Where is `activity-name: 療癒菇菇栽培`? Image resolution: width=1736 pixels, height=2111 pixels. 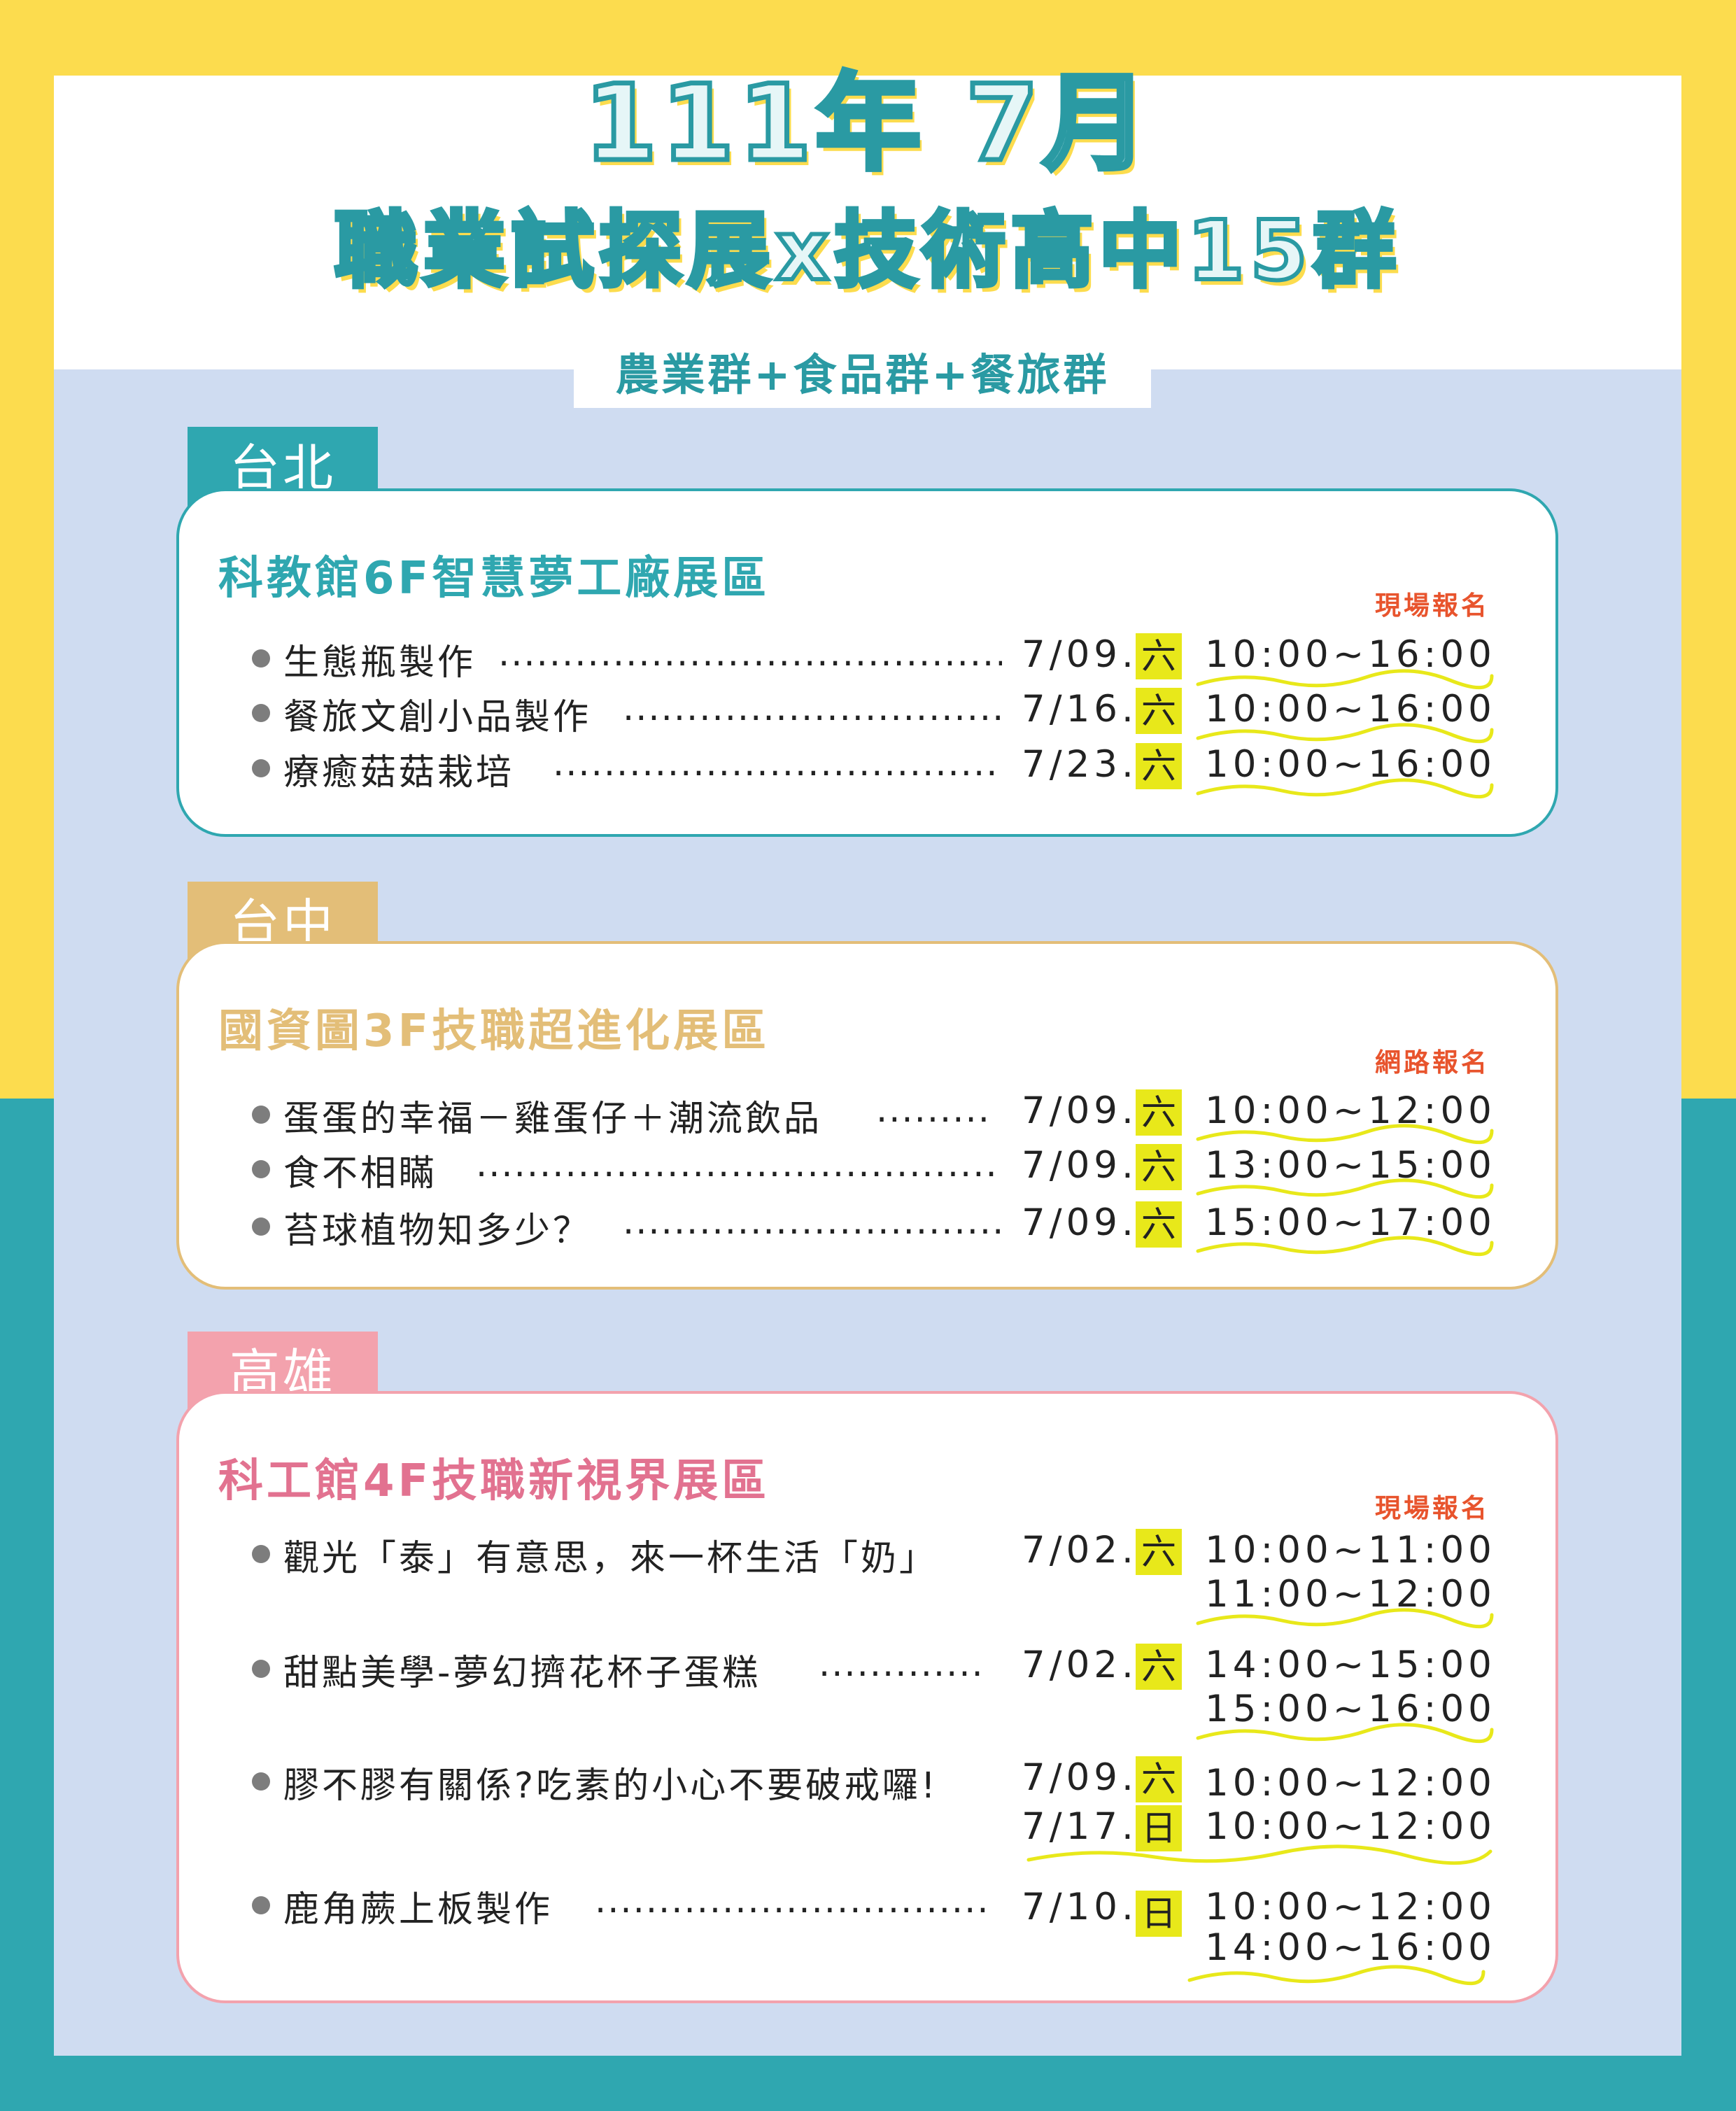
activity-name: 療癒菇菇栽培 is located at coordinates (399, 772).